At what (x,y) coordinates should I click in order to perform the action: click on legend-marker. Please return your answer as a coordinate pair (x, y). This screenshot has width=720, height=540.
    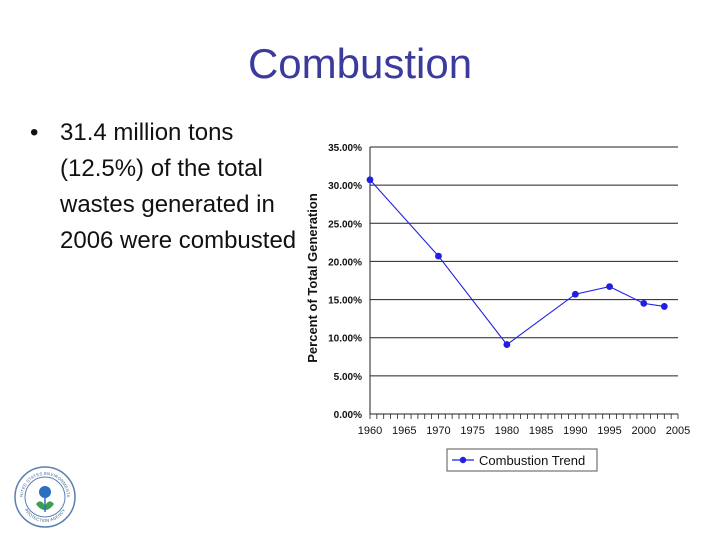
    Looking at the image, I should click on (463, 460).